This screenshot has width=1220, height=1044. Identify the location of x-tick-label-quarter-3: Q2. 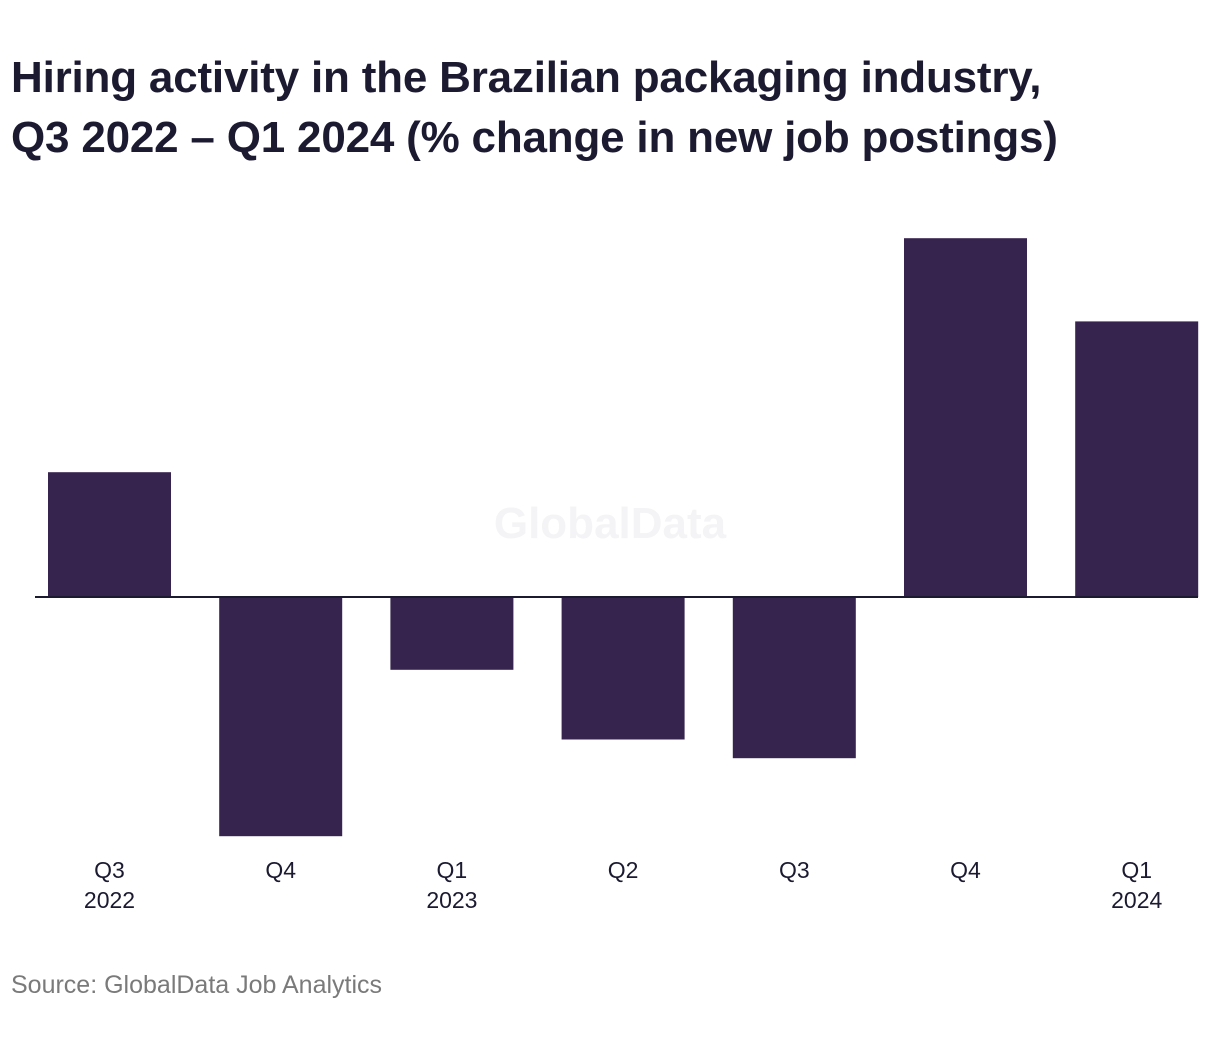
(623, 870).